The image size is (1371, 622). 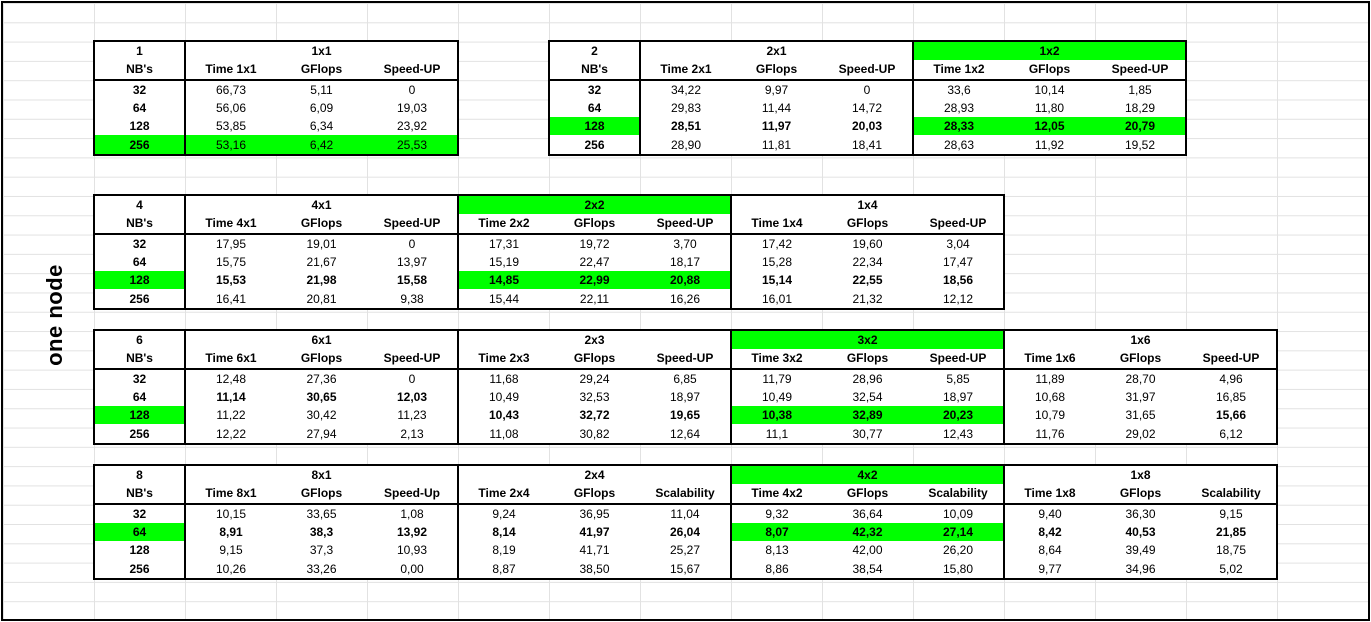 What do you see at coordinates (1232, 415) in the screenshot?
I see `value-cell: 15,66` at bounding box center [1232, 415].